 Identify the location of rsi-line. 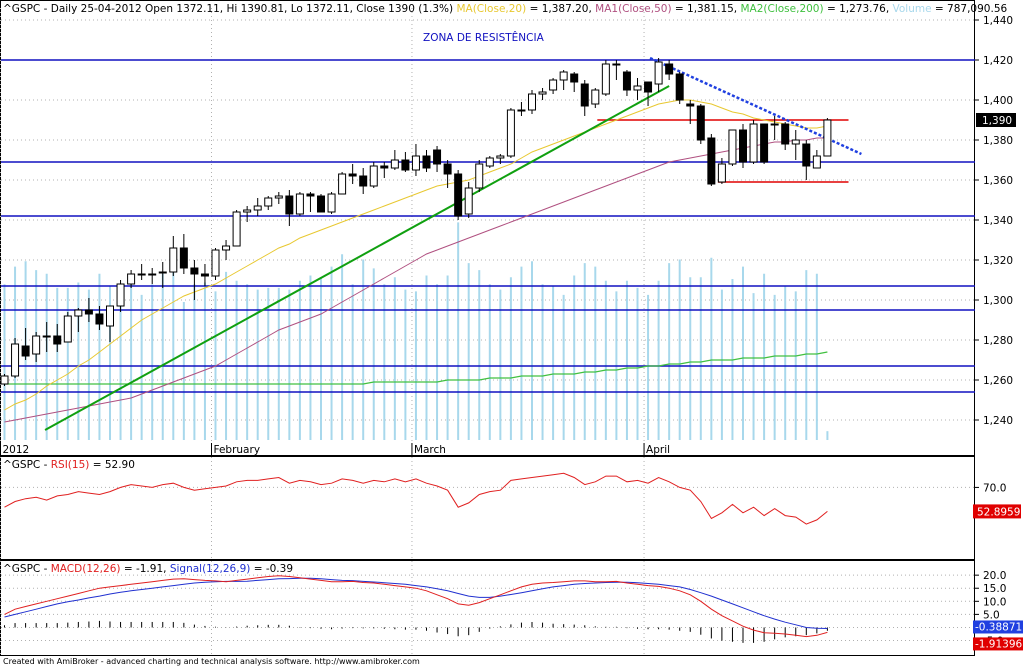
(416, 498).